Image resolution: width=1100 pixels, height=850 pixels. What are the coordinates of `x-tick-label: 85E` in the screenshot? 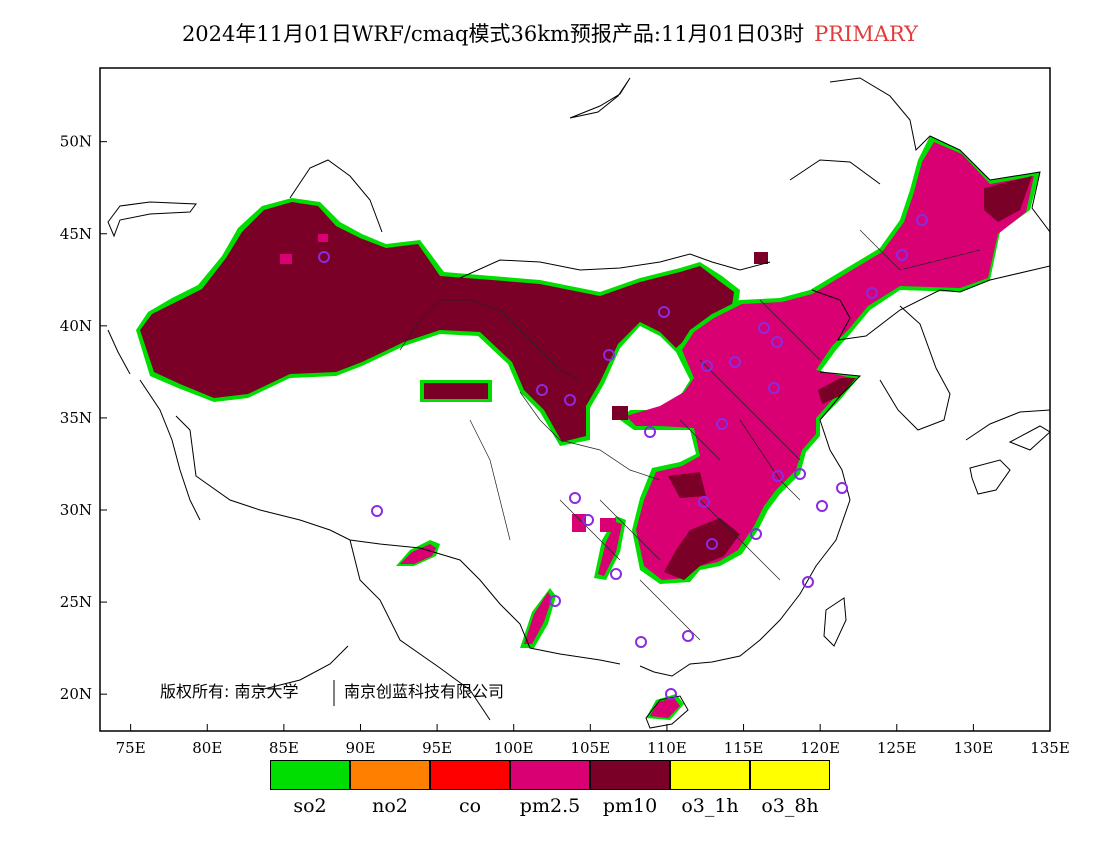 It's located at (284, 748).